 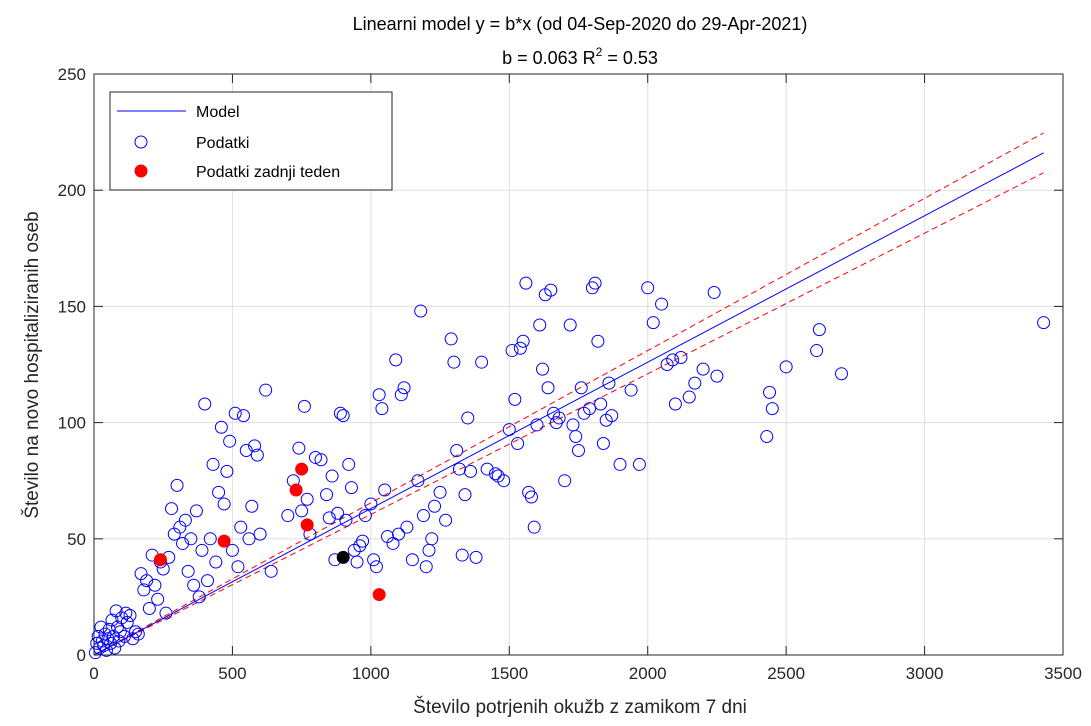 What do you see at coordinates (81, 655) in the screenshot?
I see `y-tick-label: 0` at bounding box center [81, 655].